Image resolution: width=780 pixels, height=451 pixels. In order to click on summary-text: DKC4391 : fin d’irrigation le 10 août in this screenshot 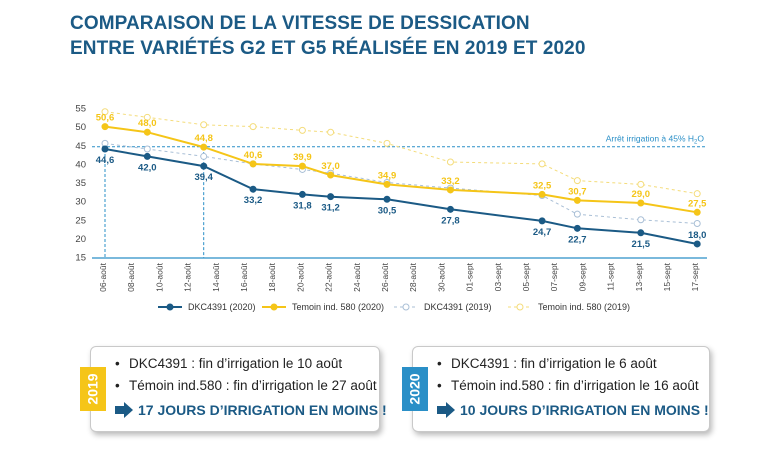, I will do `click(236, 363)`.